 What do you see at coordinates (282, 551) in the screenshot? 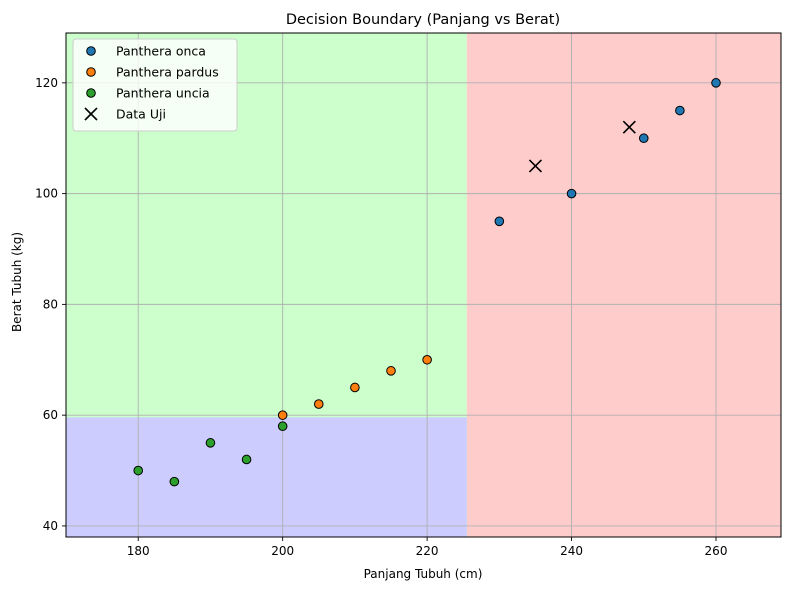
I see `x-tick-label: 200` at bounding box center [282, 551].